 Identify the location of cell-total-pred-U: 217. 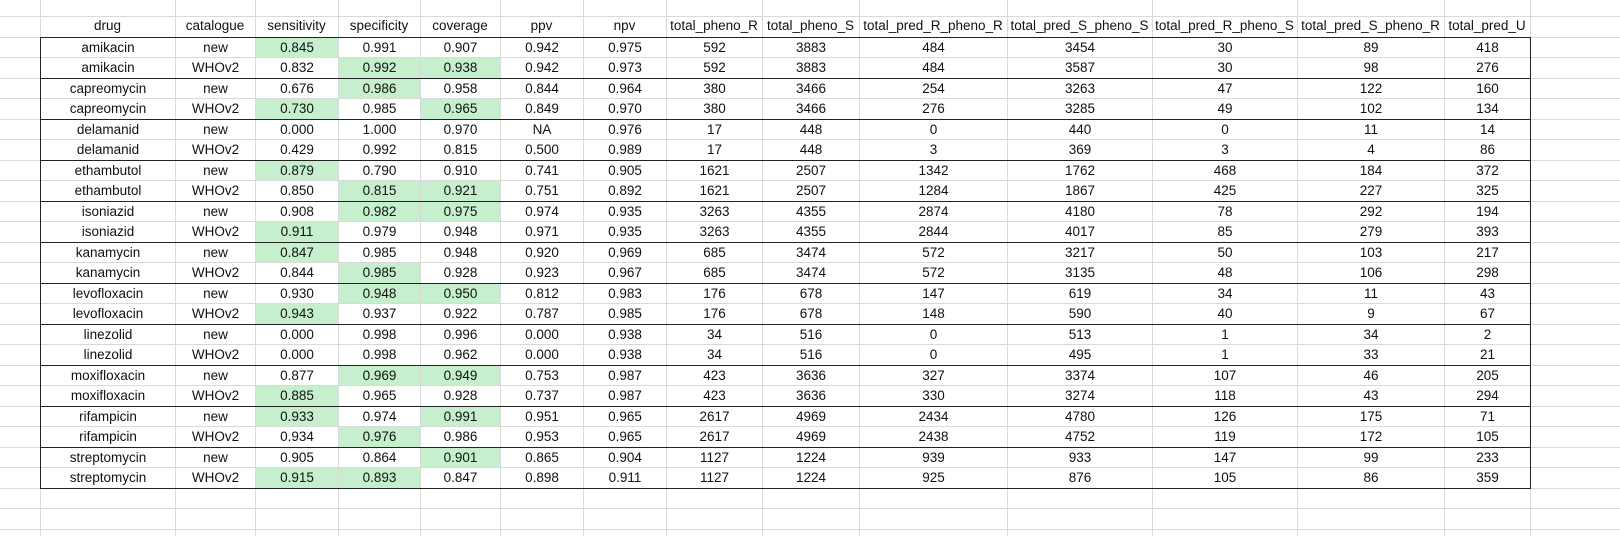
(1487, 252).